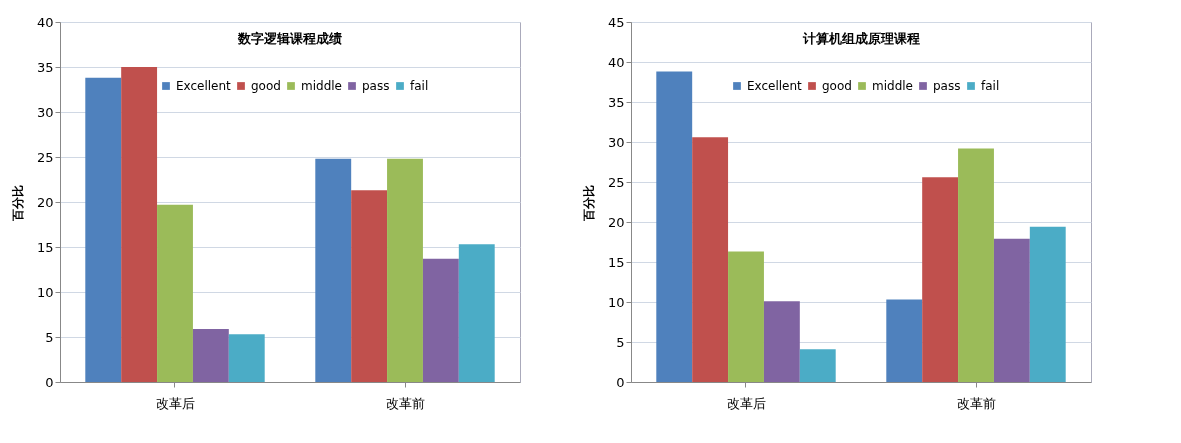 This screenshot has height=443, width=1181. What do you see at coordinates (289, 38) in the screenshot?
I see `text: 数字逻辑课程成绩` at bounding box center [289, 38].